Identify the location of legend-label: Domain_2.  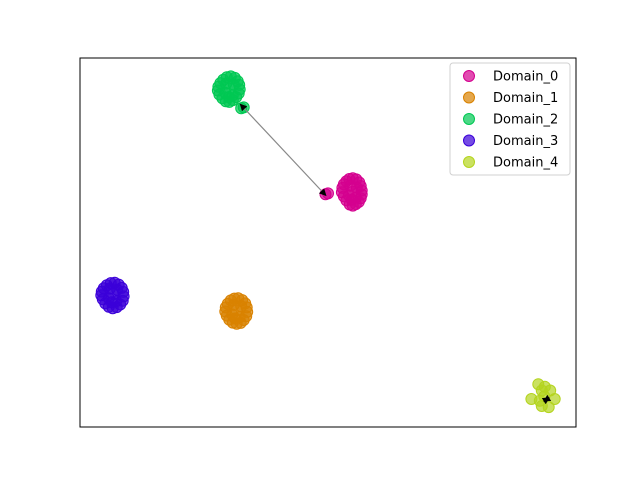
(525, 120).